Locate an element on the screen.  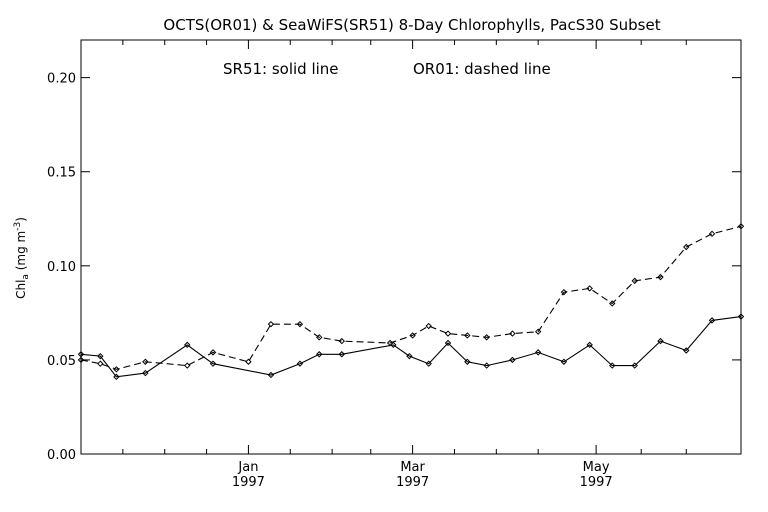
legend-solid-note: SR51: solid line is located at coordinates (281, 69).